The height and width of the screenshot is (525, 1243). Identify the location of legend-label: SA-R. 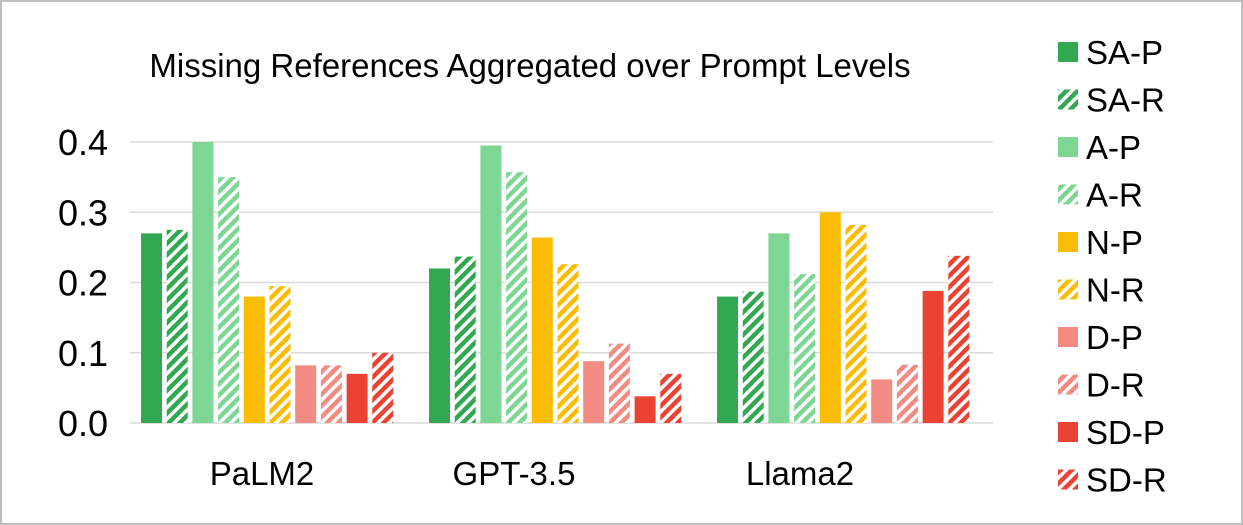
(1125, 100).